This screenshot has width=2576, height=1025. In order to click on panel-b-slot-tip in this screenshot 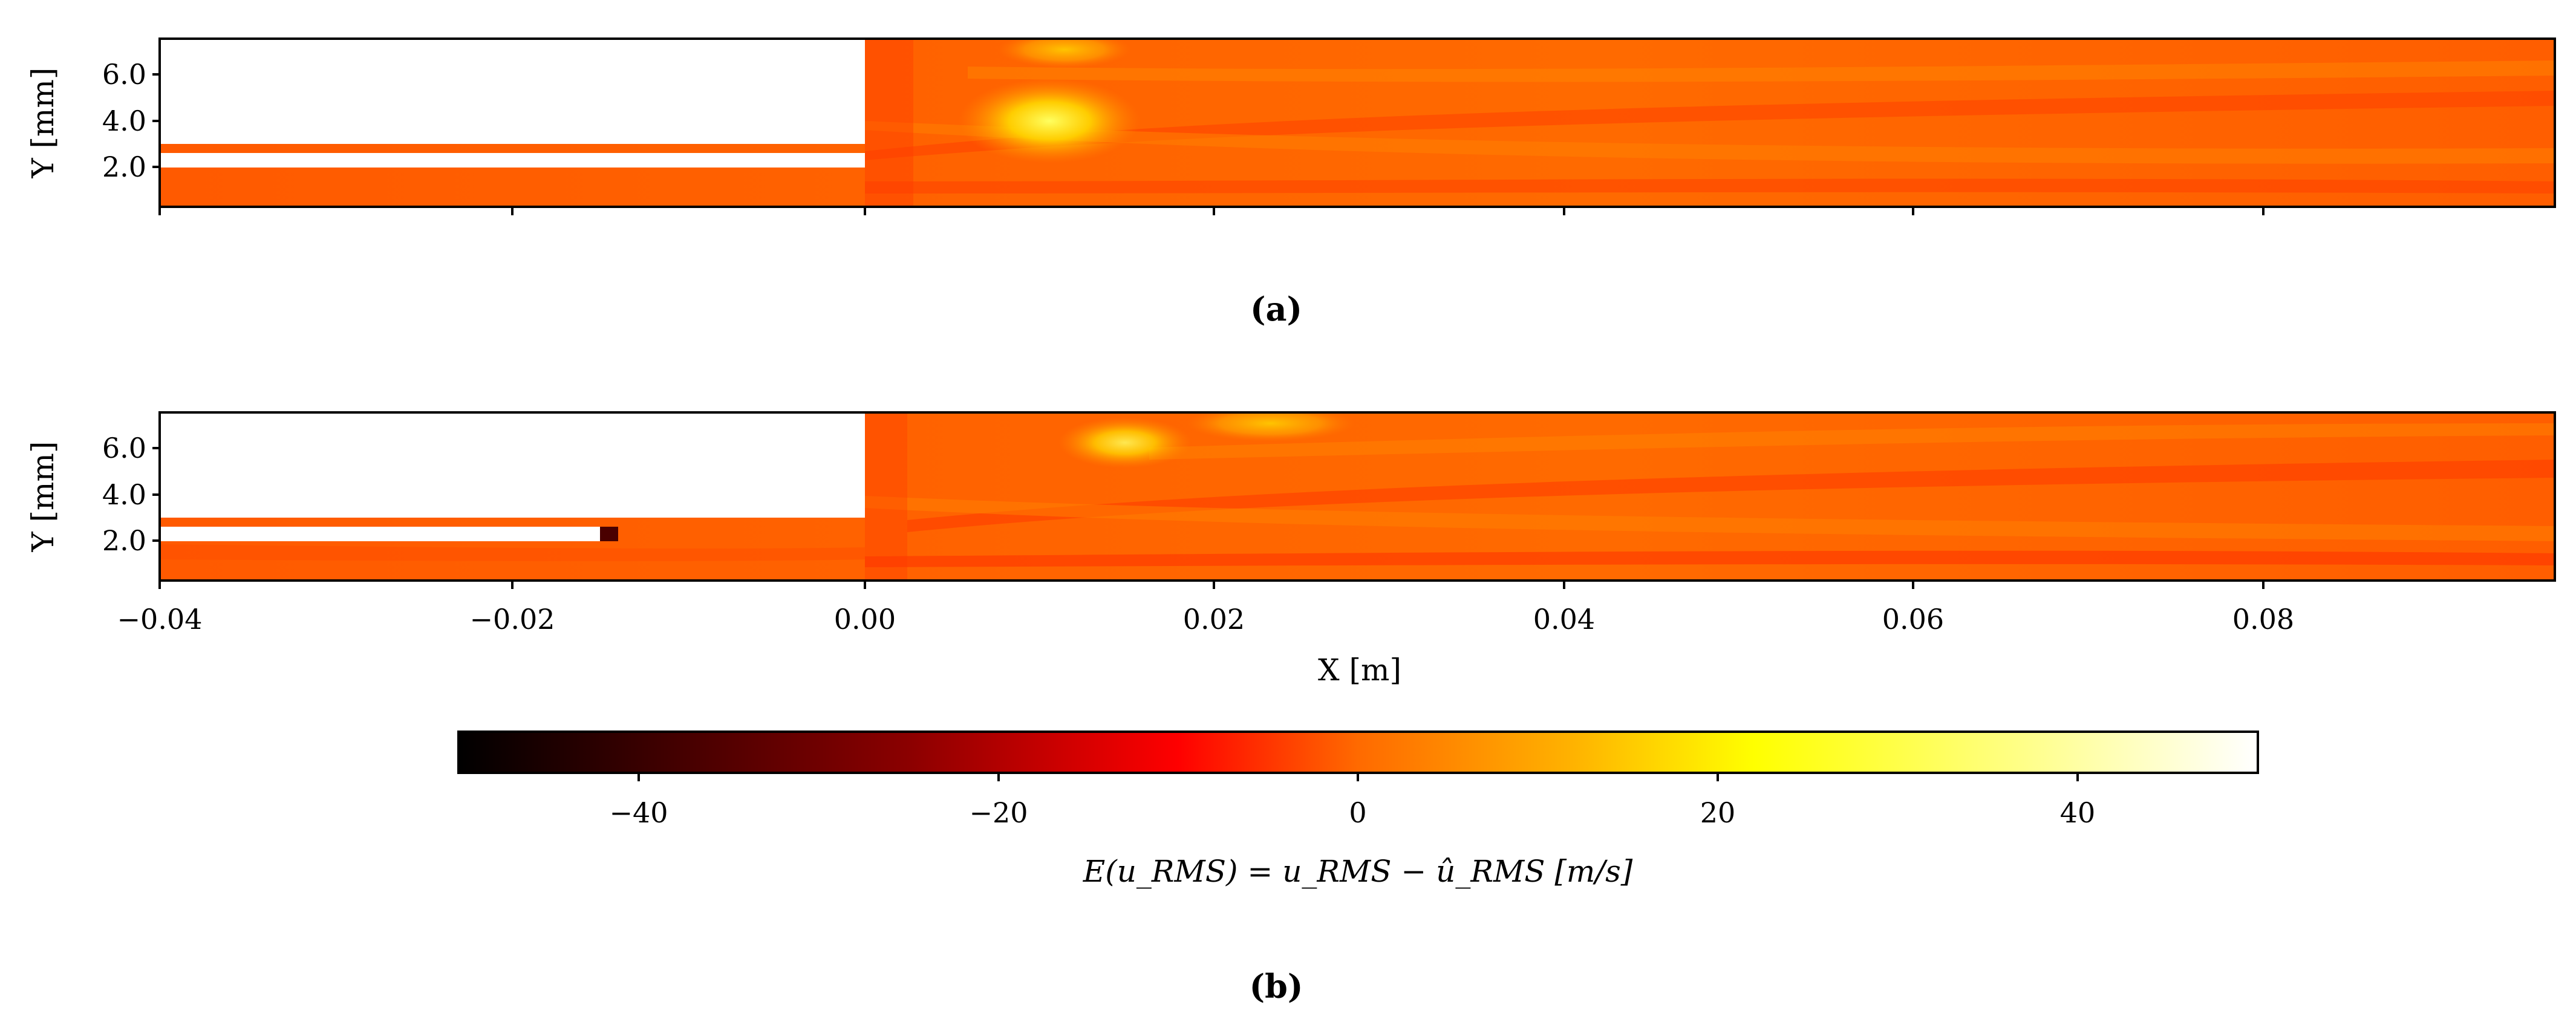, I will do `click(609, 534)`.